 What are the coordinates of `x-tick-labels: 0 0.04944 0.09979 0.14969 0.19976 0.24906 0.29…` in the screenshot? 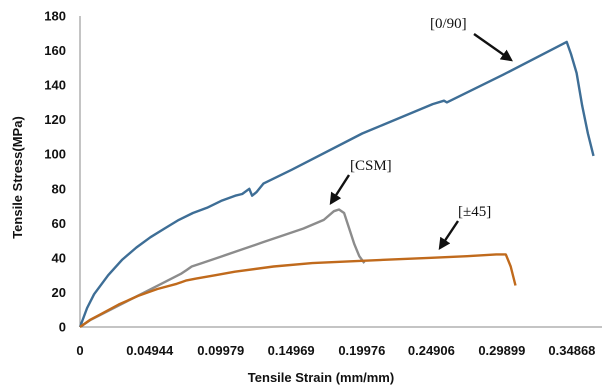 It's located at (335, 350).